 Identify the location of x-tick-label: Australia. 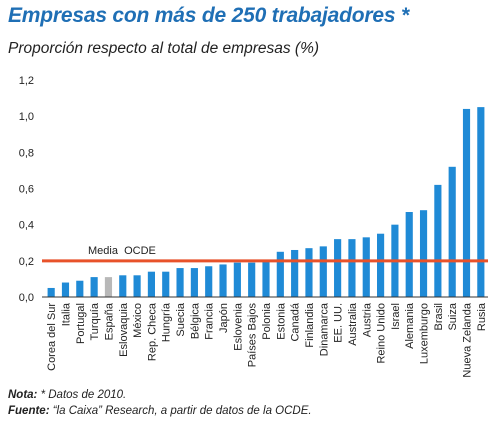
(353, 324).